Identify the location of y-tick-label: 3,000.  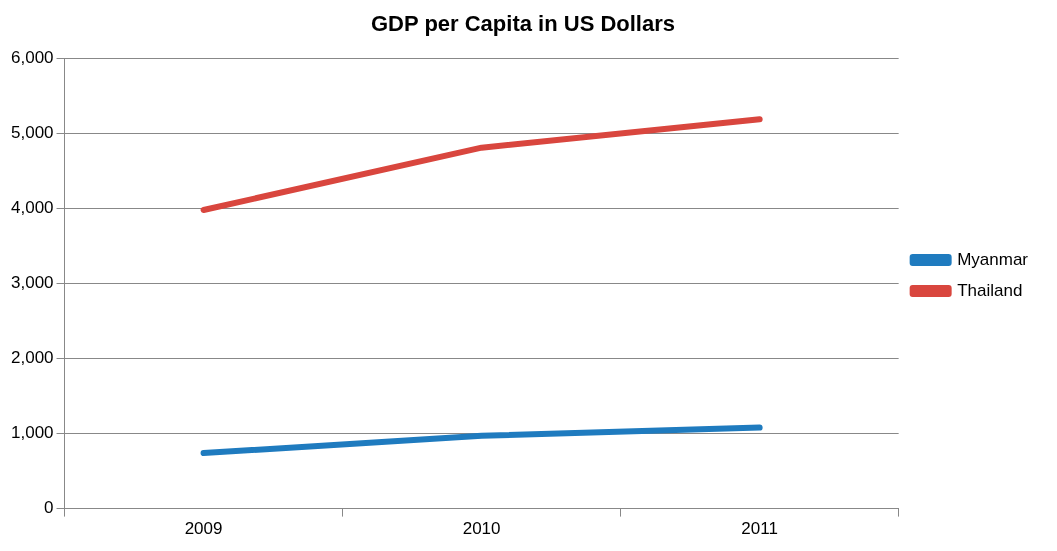
(32, 283).